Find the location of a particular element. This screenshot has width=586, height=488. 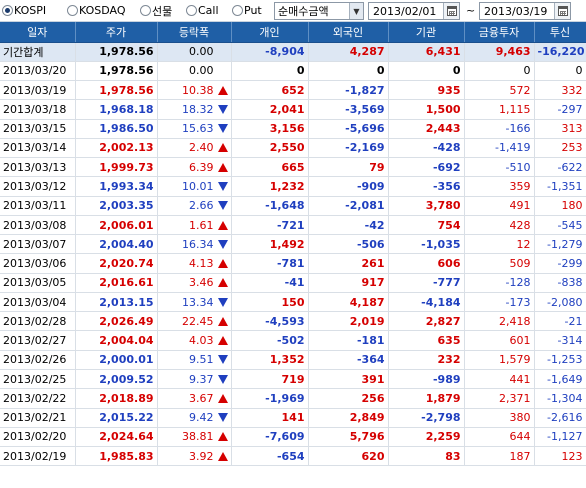

radio-futures-icon is located at coordinates (145, 10).